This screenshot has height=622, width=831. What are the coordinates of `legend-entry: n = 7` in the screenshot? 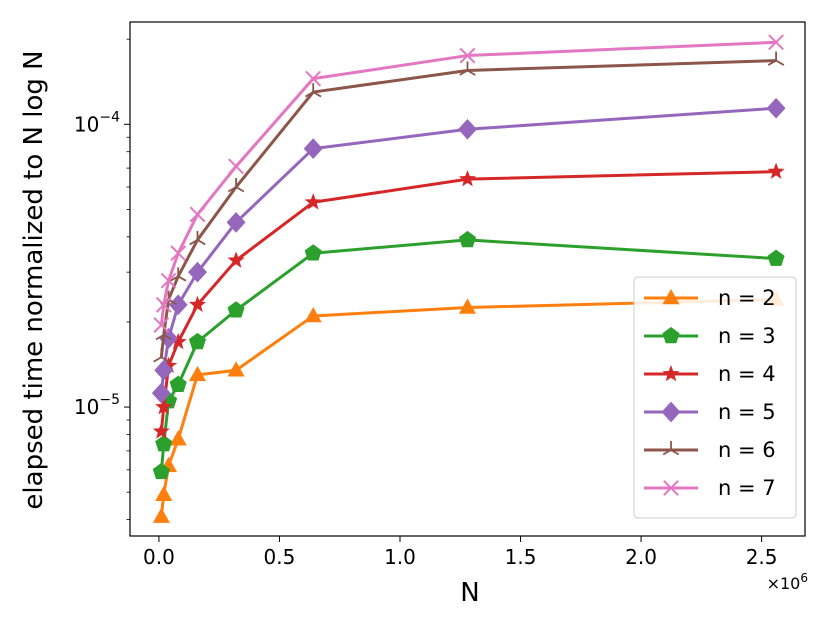 It's located at (710, 488).